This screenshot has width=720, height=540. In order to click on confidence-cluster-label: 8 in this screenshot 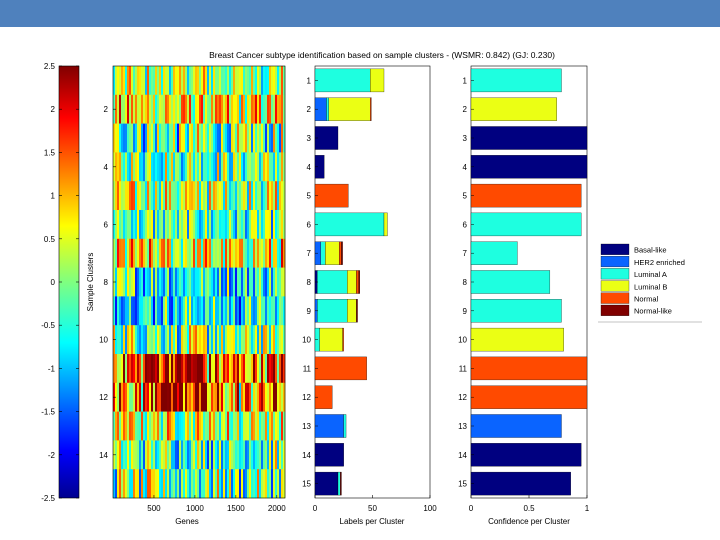, I will do `click(465, 282)`.